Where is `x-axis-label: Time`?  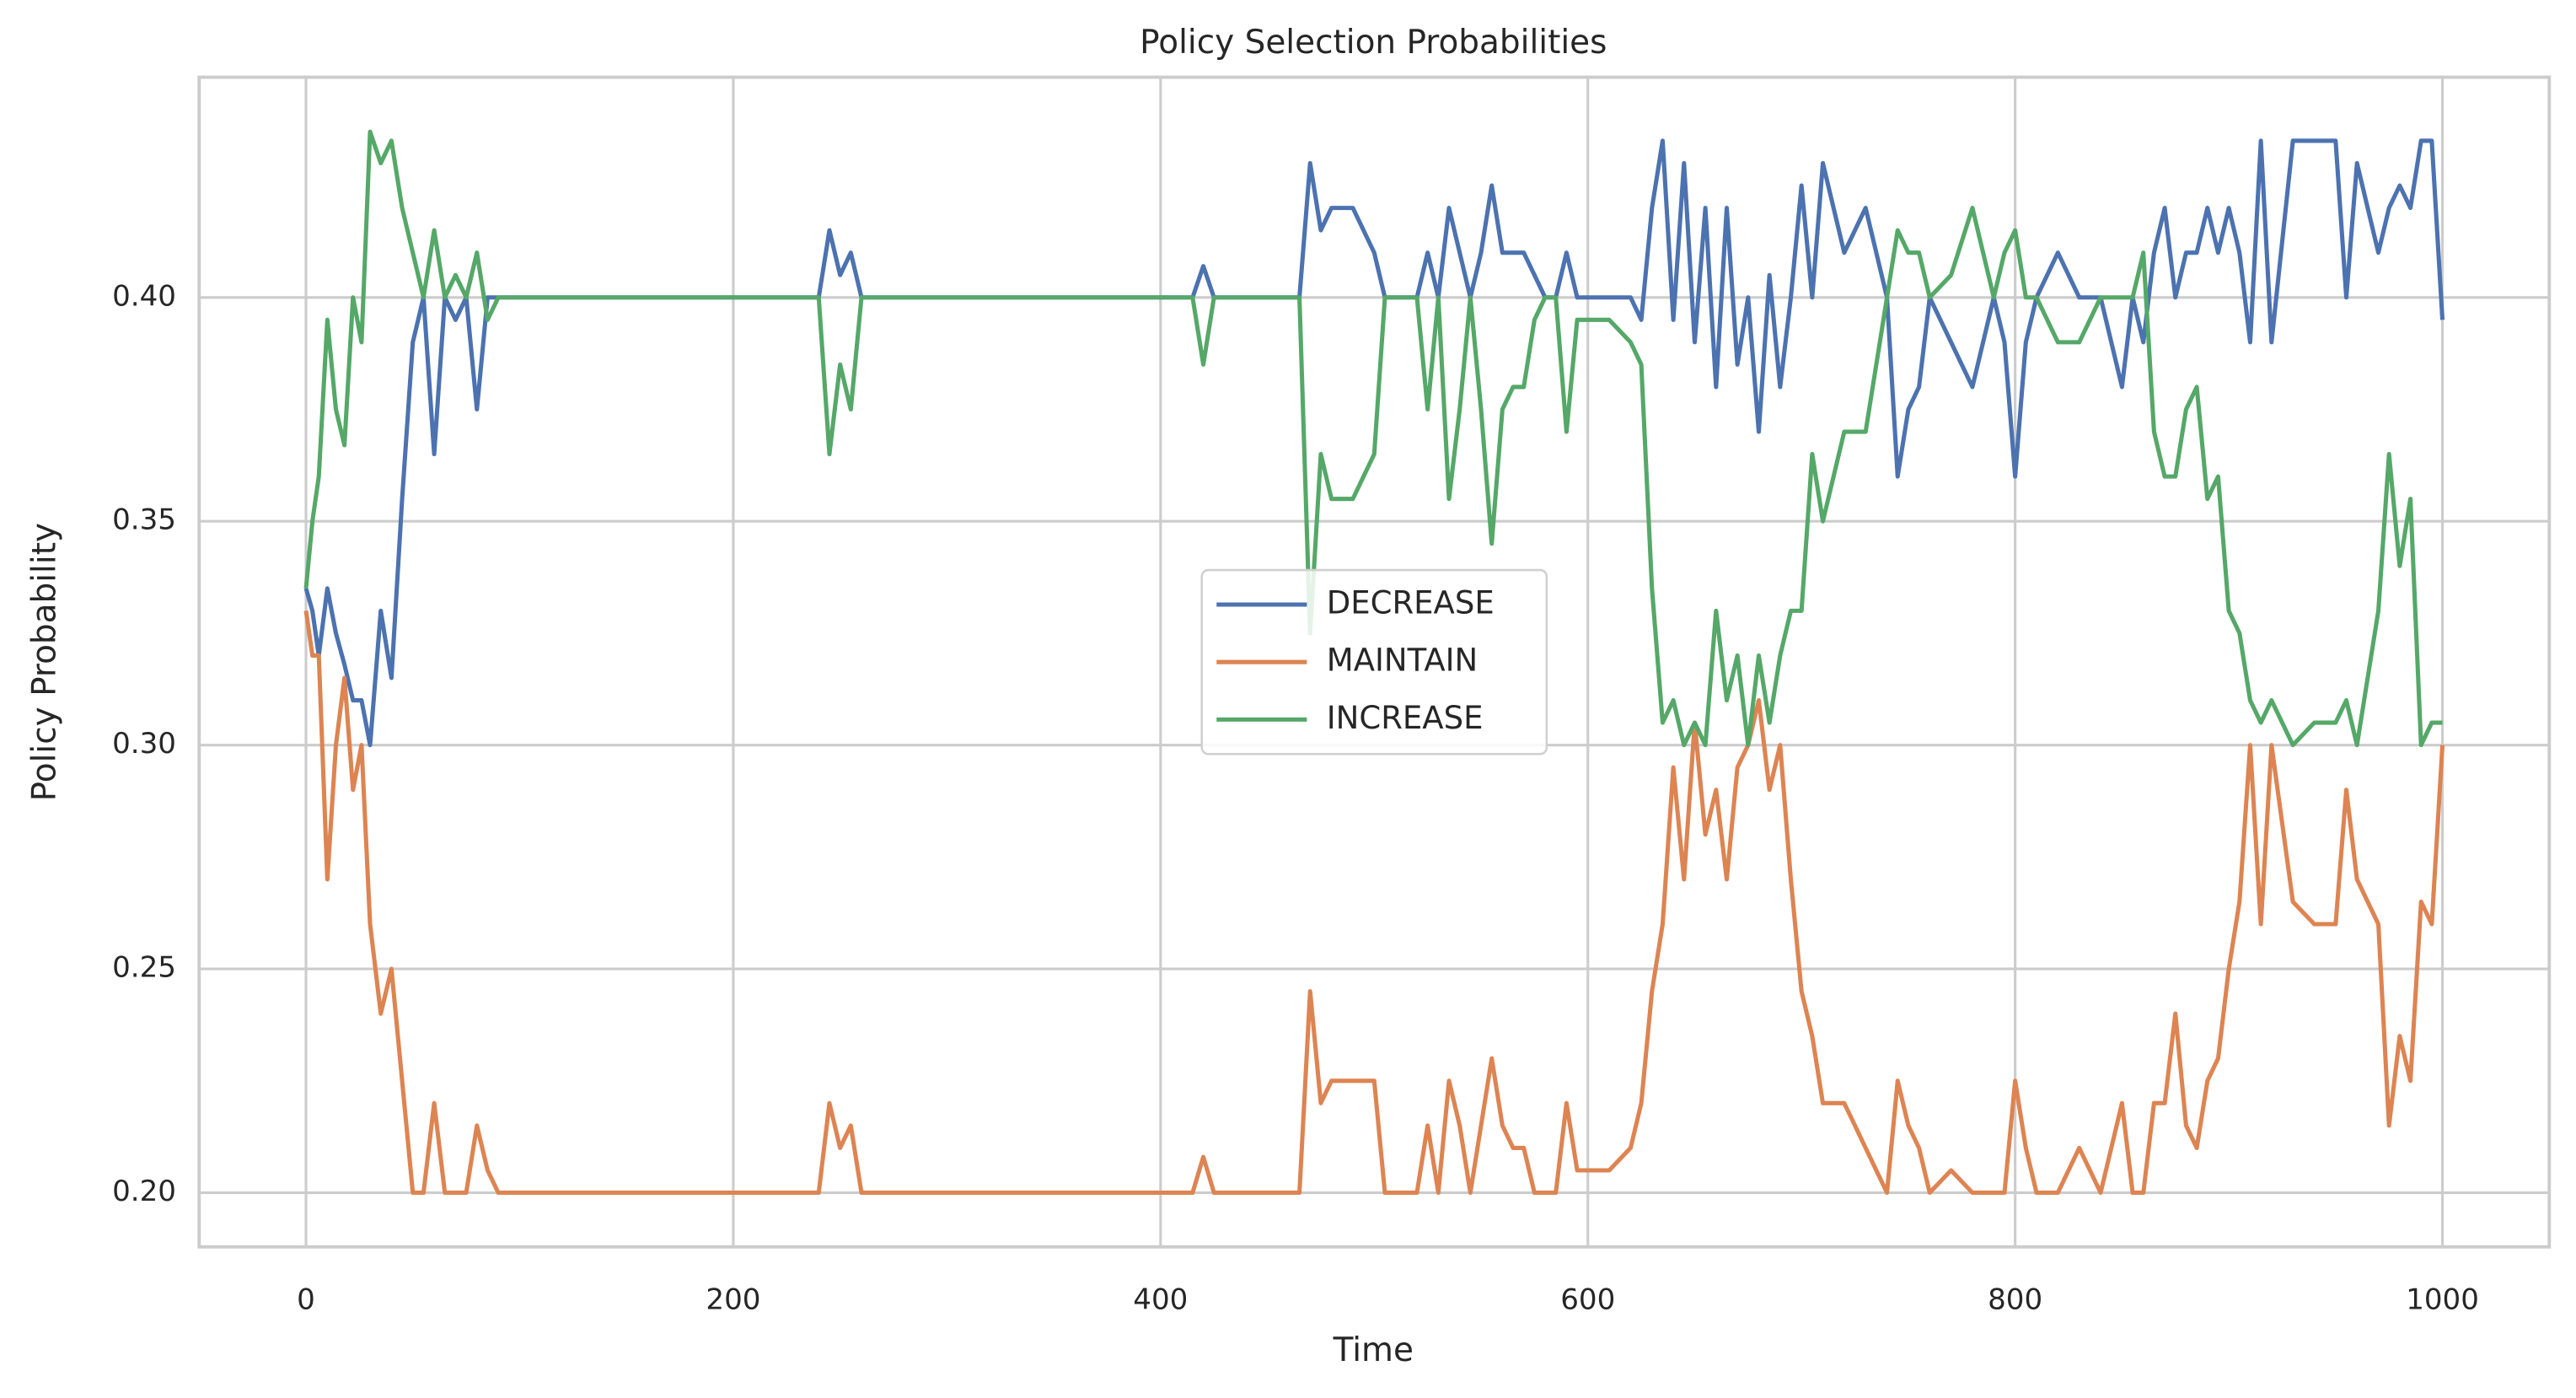 x-axis-label: Time is located at coordinates (1373, 1350).